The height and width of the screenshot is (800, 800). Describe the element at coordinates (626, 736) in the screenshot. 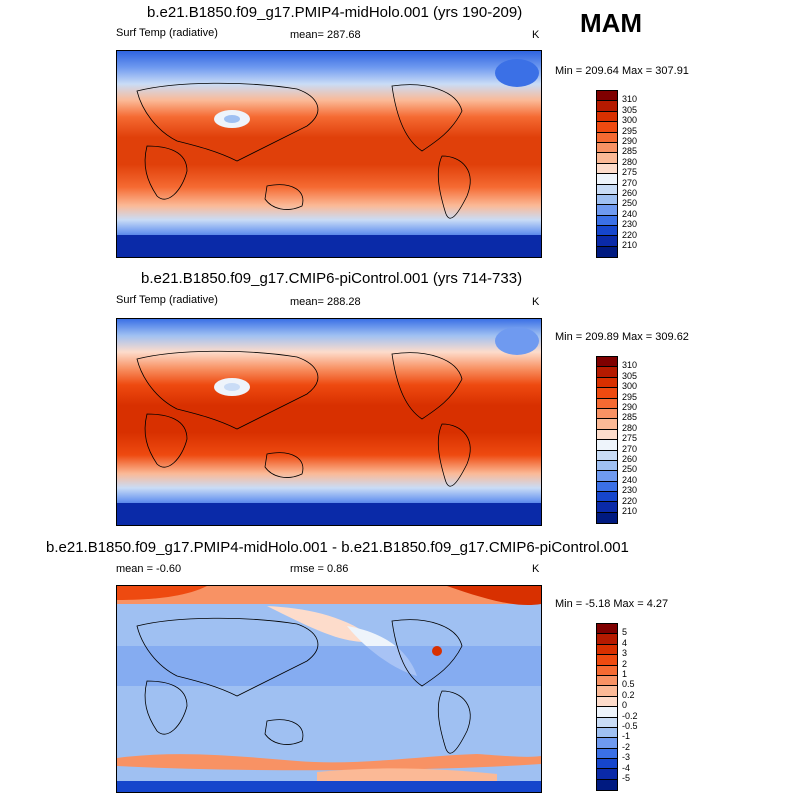

I see `colorbar-tick-label: -1` at that location.